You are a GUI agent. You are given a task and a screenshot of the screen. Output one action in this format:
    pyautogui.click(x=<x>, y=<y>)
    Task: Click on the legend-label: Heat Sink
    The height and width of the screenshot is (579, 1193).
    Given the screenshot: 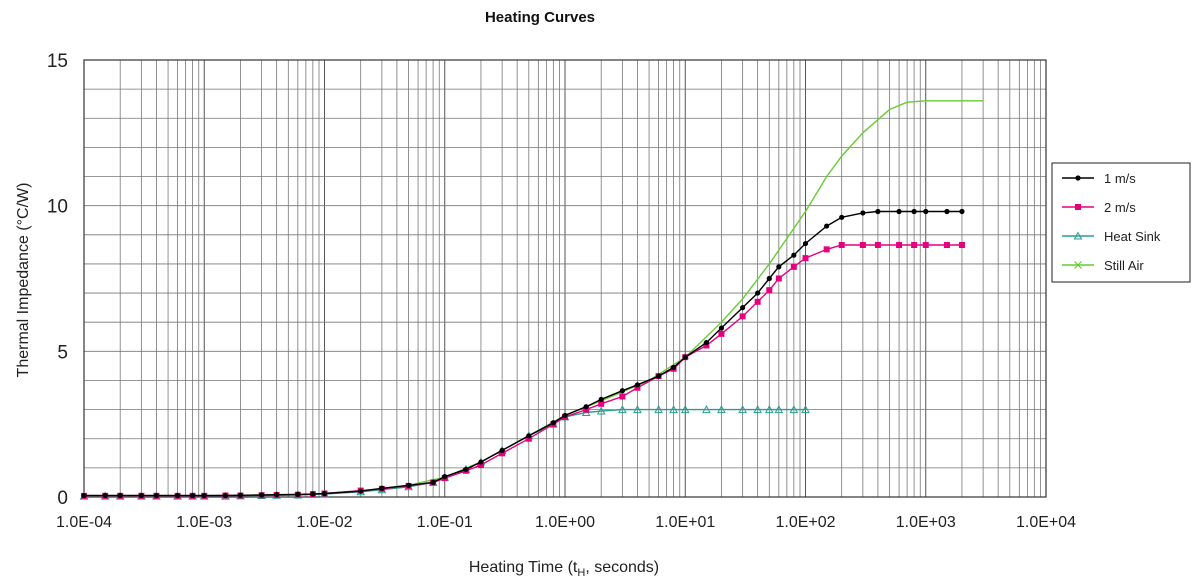 What is the action you would take?
    pyautogui.click(x=1132, y=236)
    